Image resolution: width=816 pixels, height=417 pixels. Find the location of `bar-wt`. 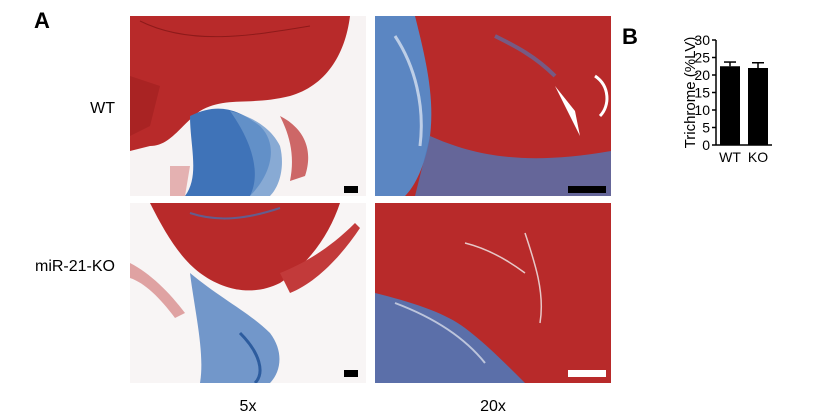

bar-wt is located at coordinates (730, 105).